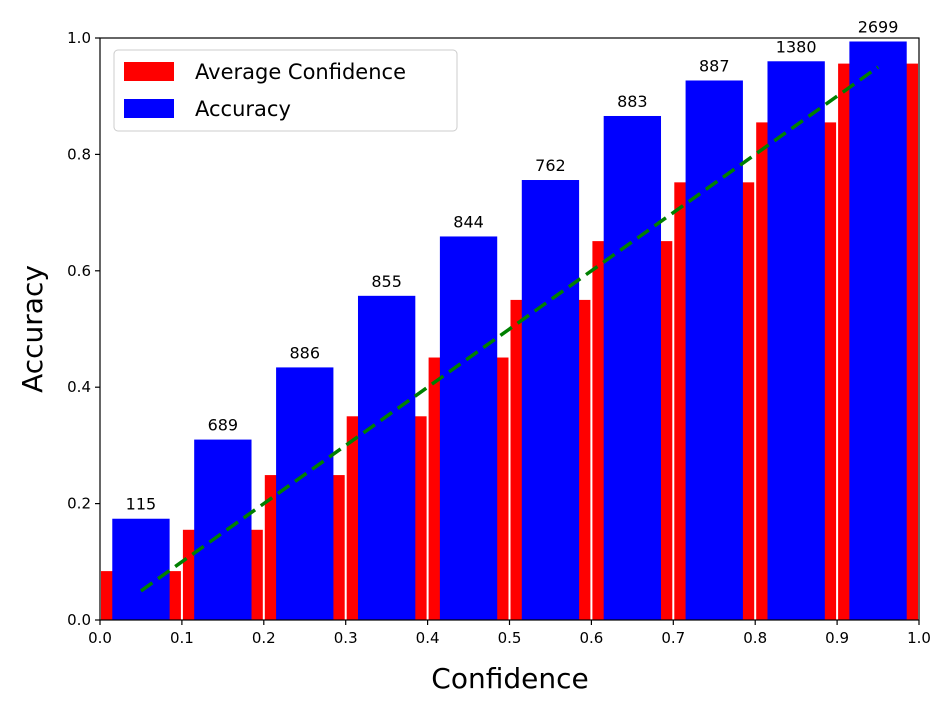 The image size is (952, 709). What do you see at coordinates (149, 71) in the screenshot?
I see `legend-swatch-average-confidence` at bounding box center [149, 71].